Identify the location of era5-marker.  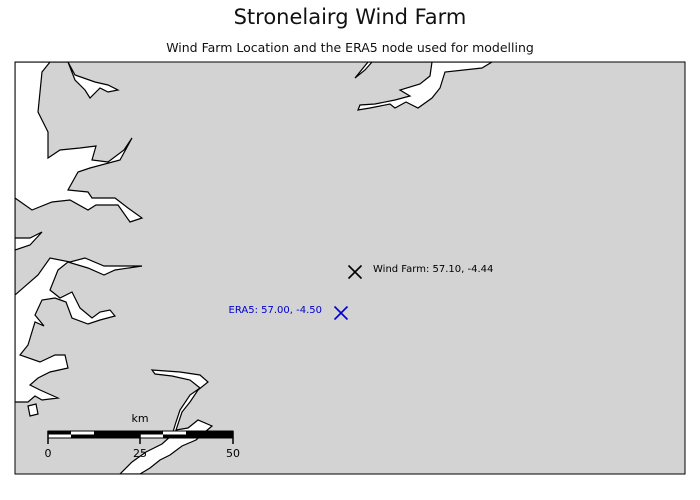
(341, 313).